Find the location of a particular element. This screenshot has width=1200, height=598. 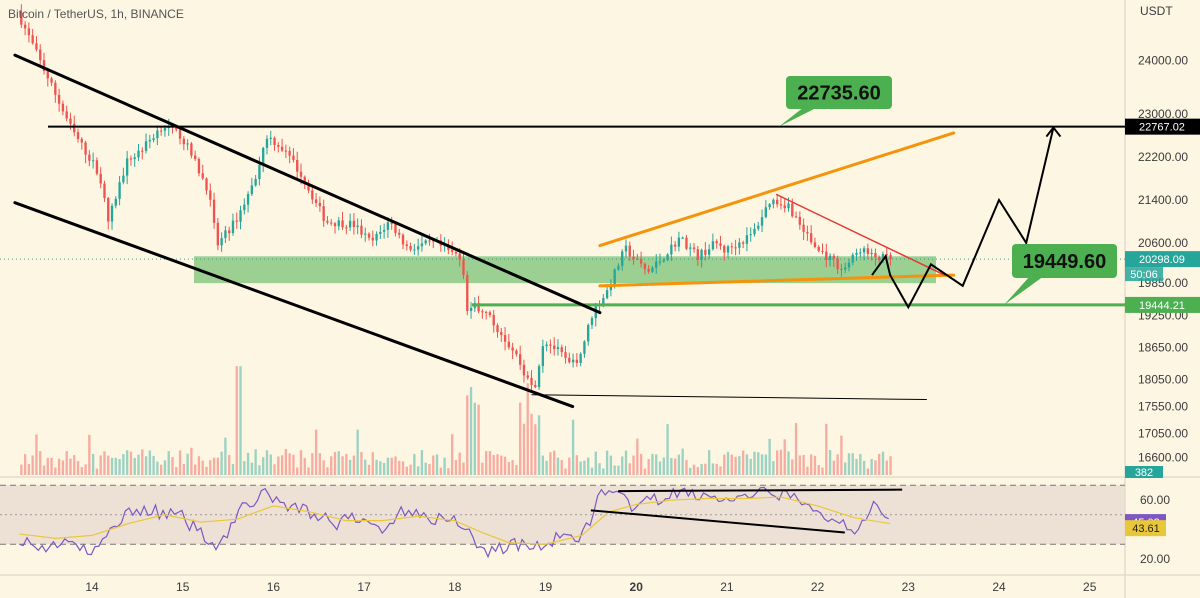

rsi-ma-line is located at coordinates (455, 520).